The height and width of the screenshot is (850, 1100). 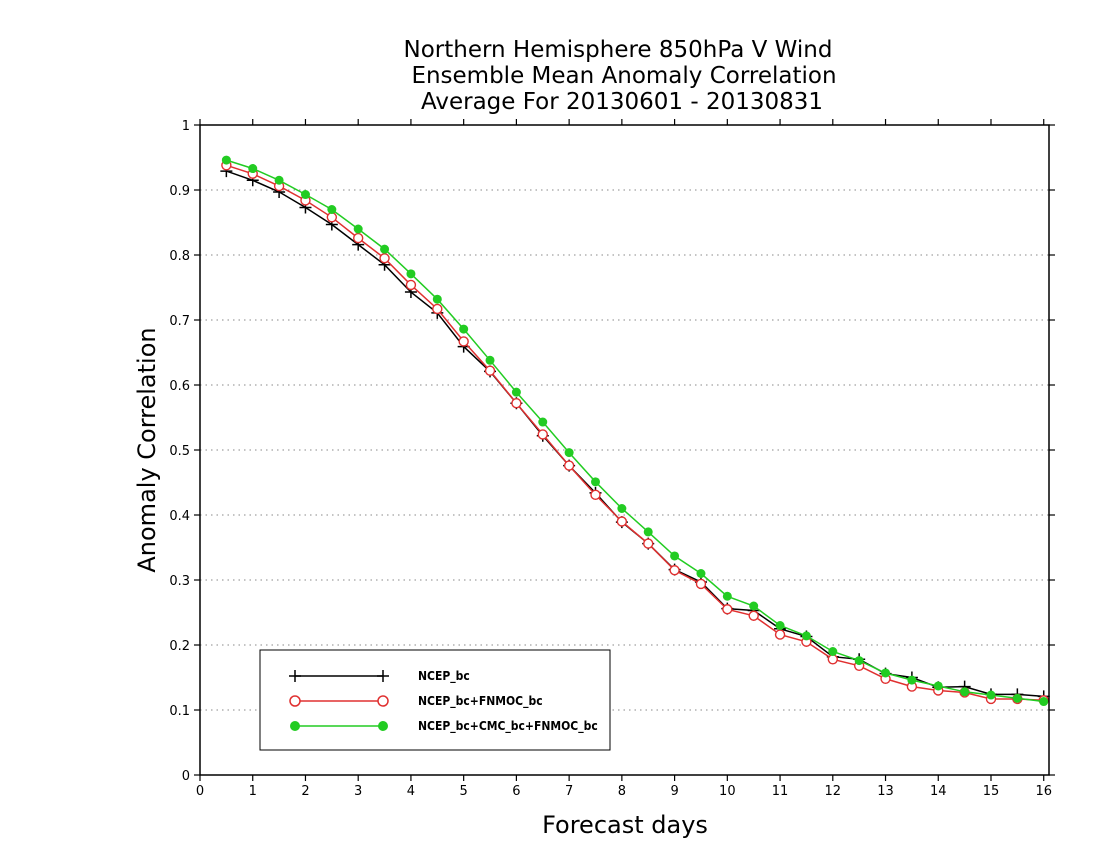 What do you see at coordinates (622, 791) in the screenshot?
I see `x-tick-label: 8` at bounding box center [622, 791].